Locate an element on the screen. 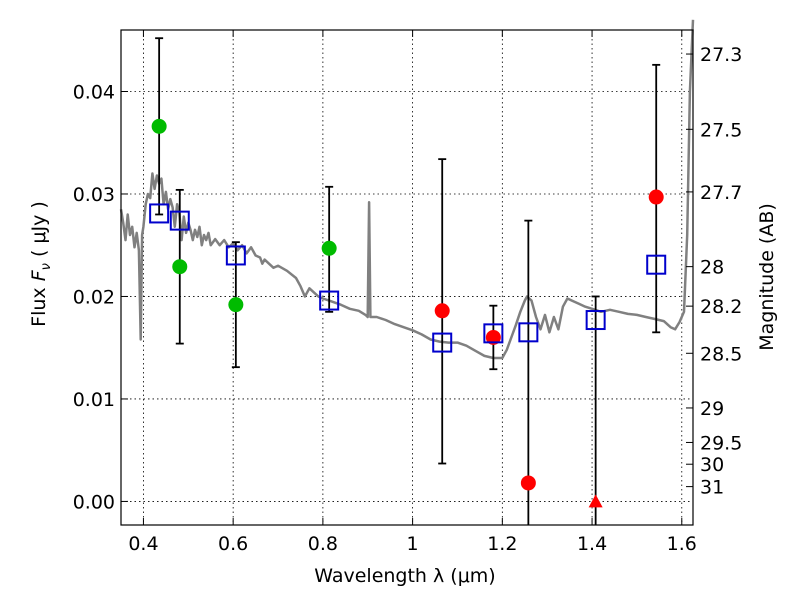 The image size is (800, 600). x-tick-label: 0.6 is located at coordinates (233, 544).